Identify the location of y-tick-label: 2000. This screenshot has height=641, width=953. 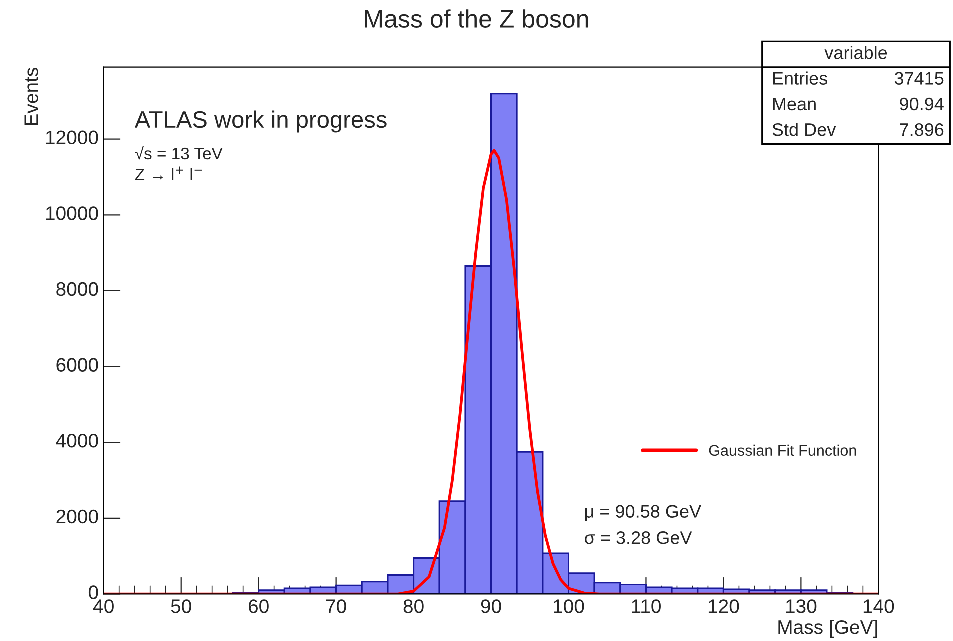
(77, 517).